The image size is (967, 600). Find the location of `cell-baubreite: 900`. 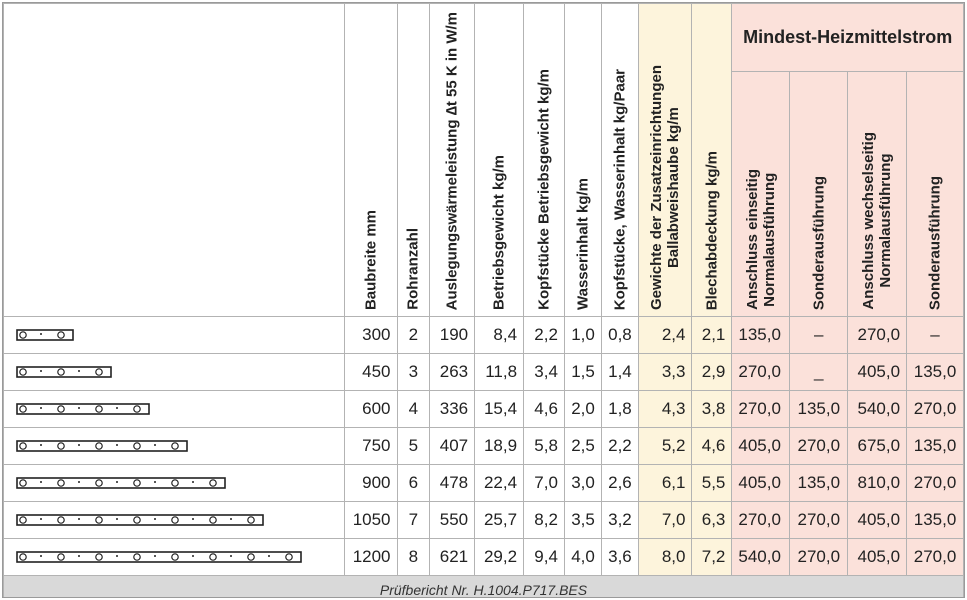

cell-baubreite: 900 is located at coordinates (370, 483).